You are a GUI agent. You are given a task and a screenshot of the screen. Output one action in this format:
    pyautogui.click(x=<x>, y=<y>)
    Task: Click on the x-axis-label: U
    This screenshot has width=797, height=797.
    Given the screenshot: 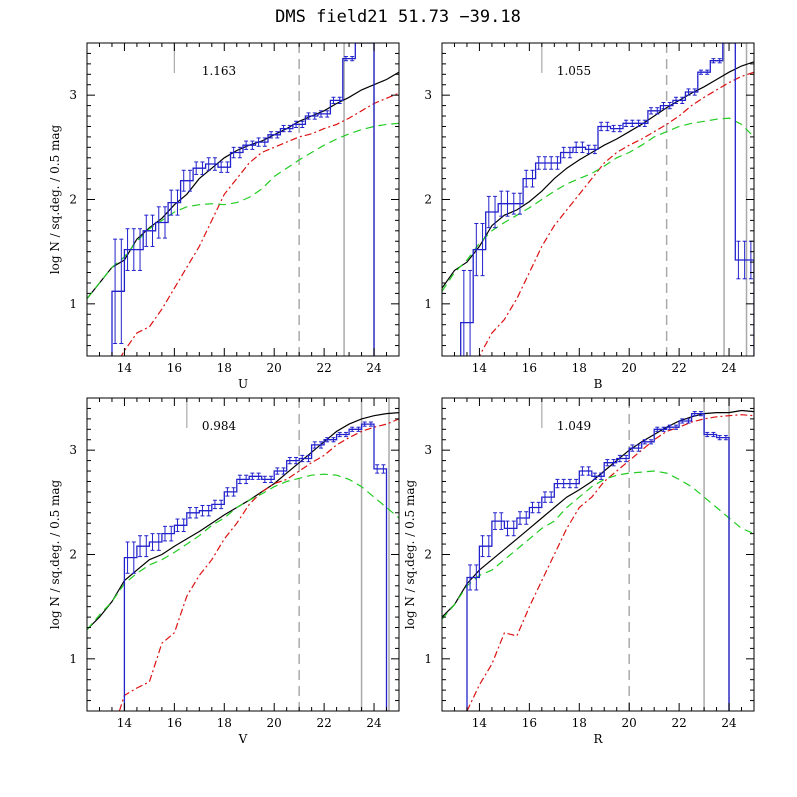 What is the action you would take?
    pyautogui.click(x=243, y=384)
    